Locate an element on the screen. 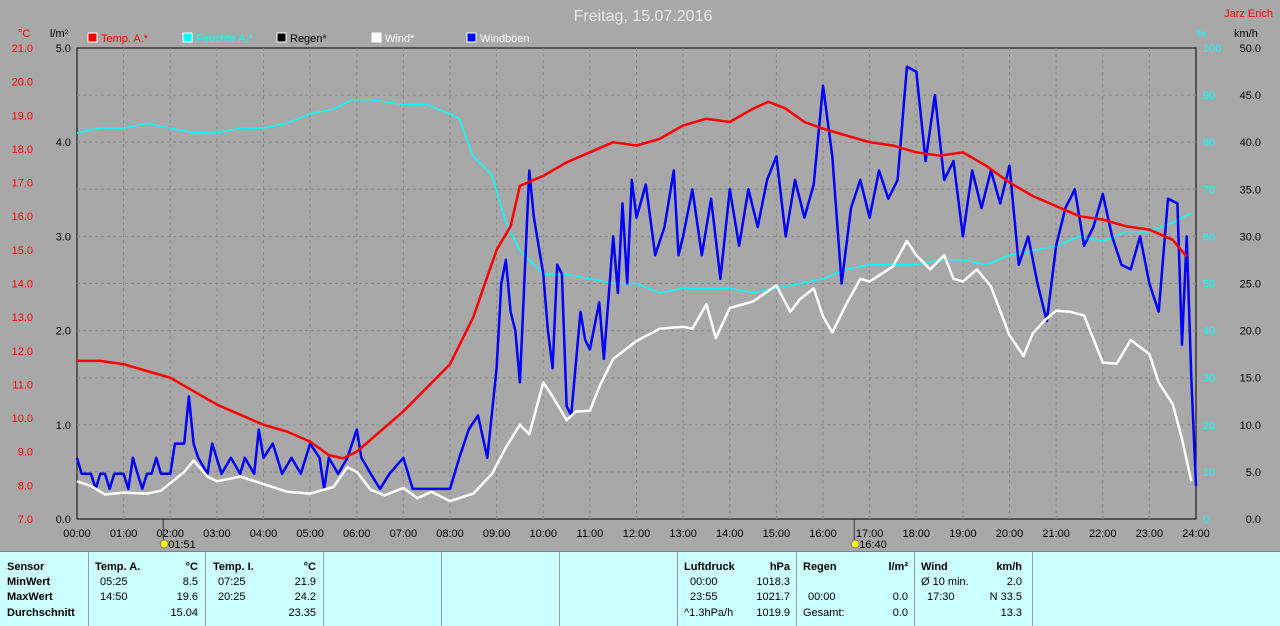  x-tick-label: 01:00 is located at coordinates (124, 534).